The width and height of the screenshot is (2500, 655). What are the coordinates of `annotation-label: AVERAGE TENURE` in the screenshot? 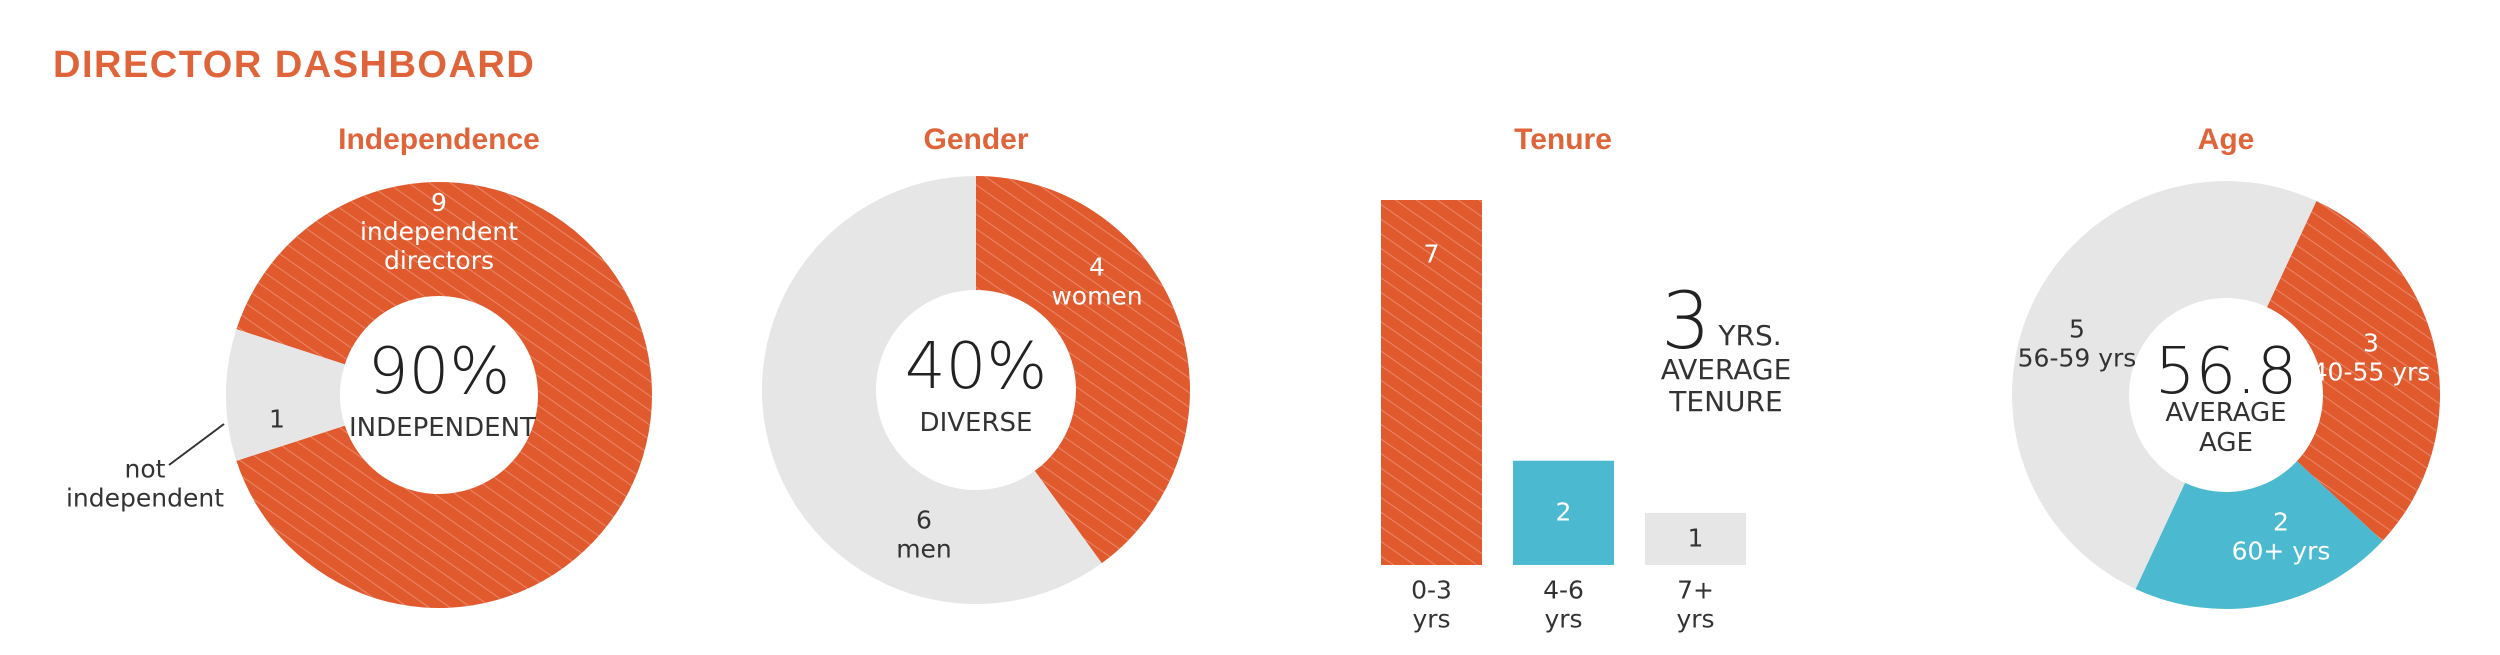 It's located at (1726, 385).